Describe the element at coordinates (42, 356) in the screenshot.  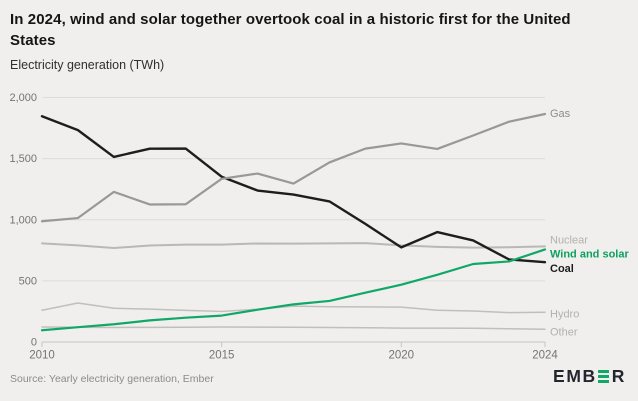
I see `x-axis-label-2010: 2010` at that location.